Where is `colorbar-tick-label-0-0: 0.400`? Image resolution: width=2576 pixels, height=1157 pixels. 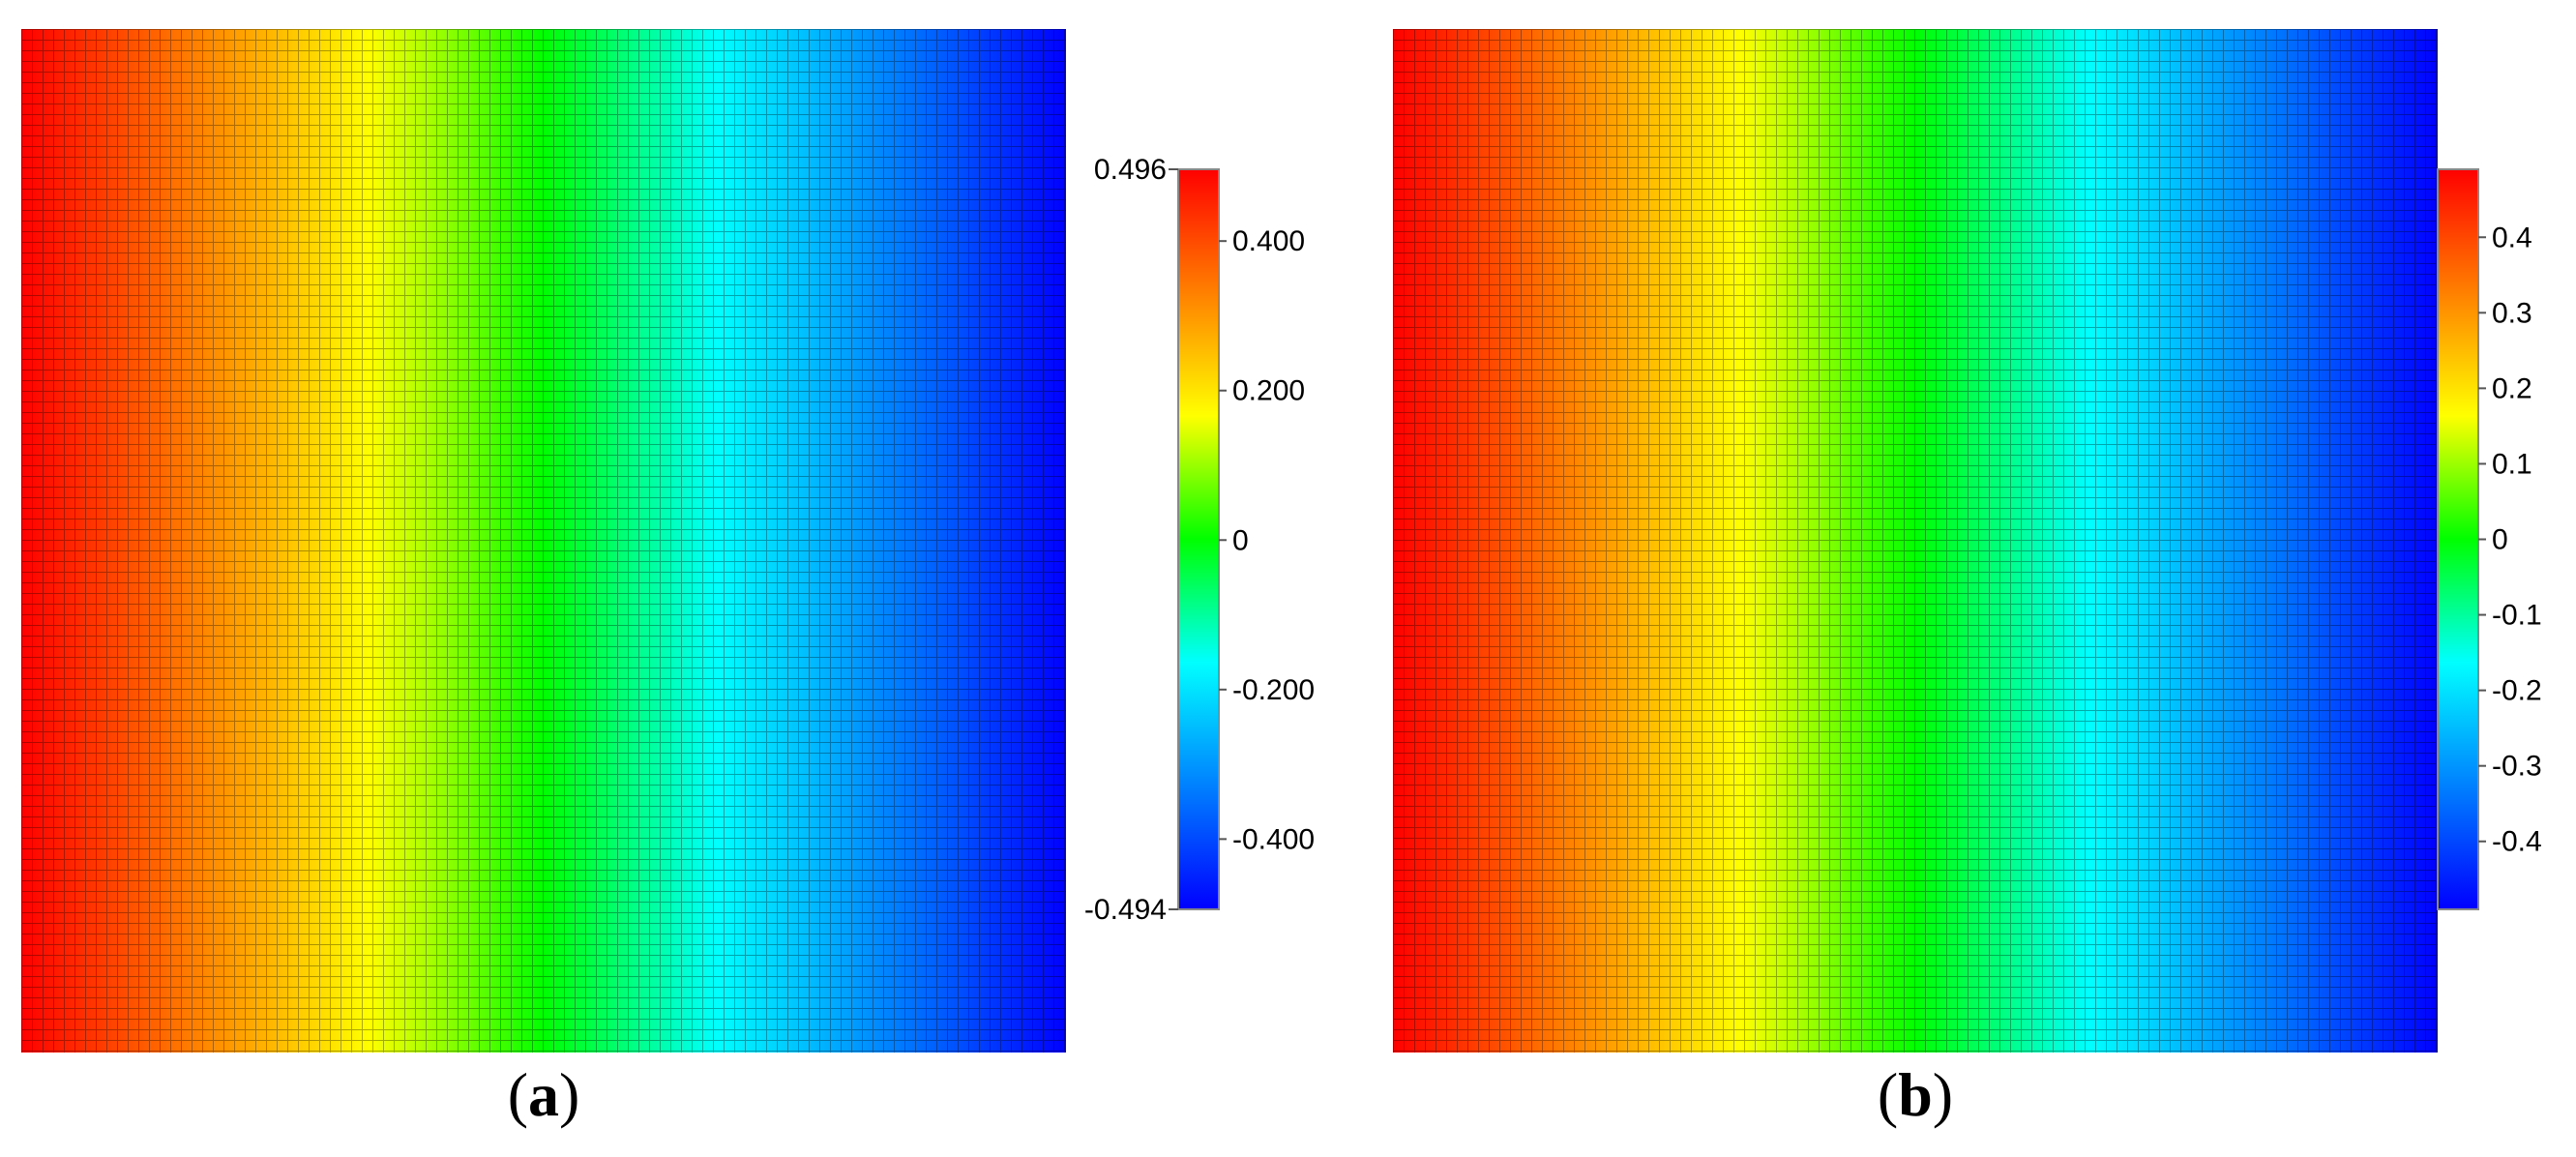 colorbar-tick-label-0-0: 0.400 is located at coordinates (1268, 241).